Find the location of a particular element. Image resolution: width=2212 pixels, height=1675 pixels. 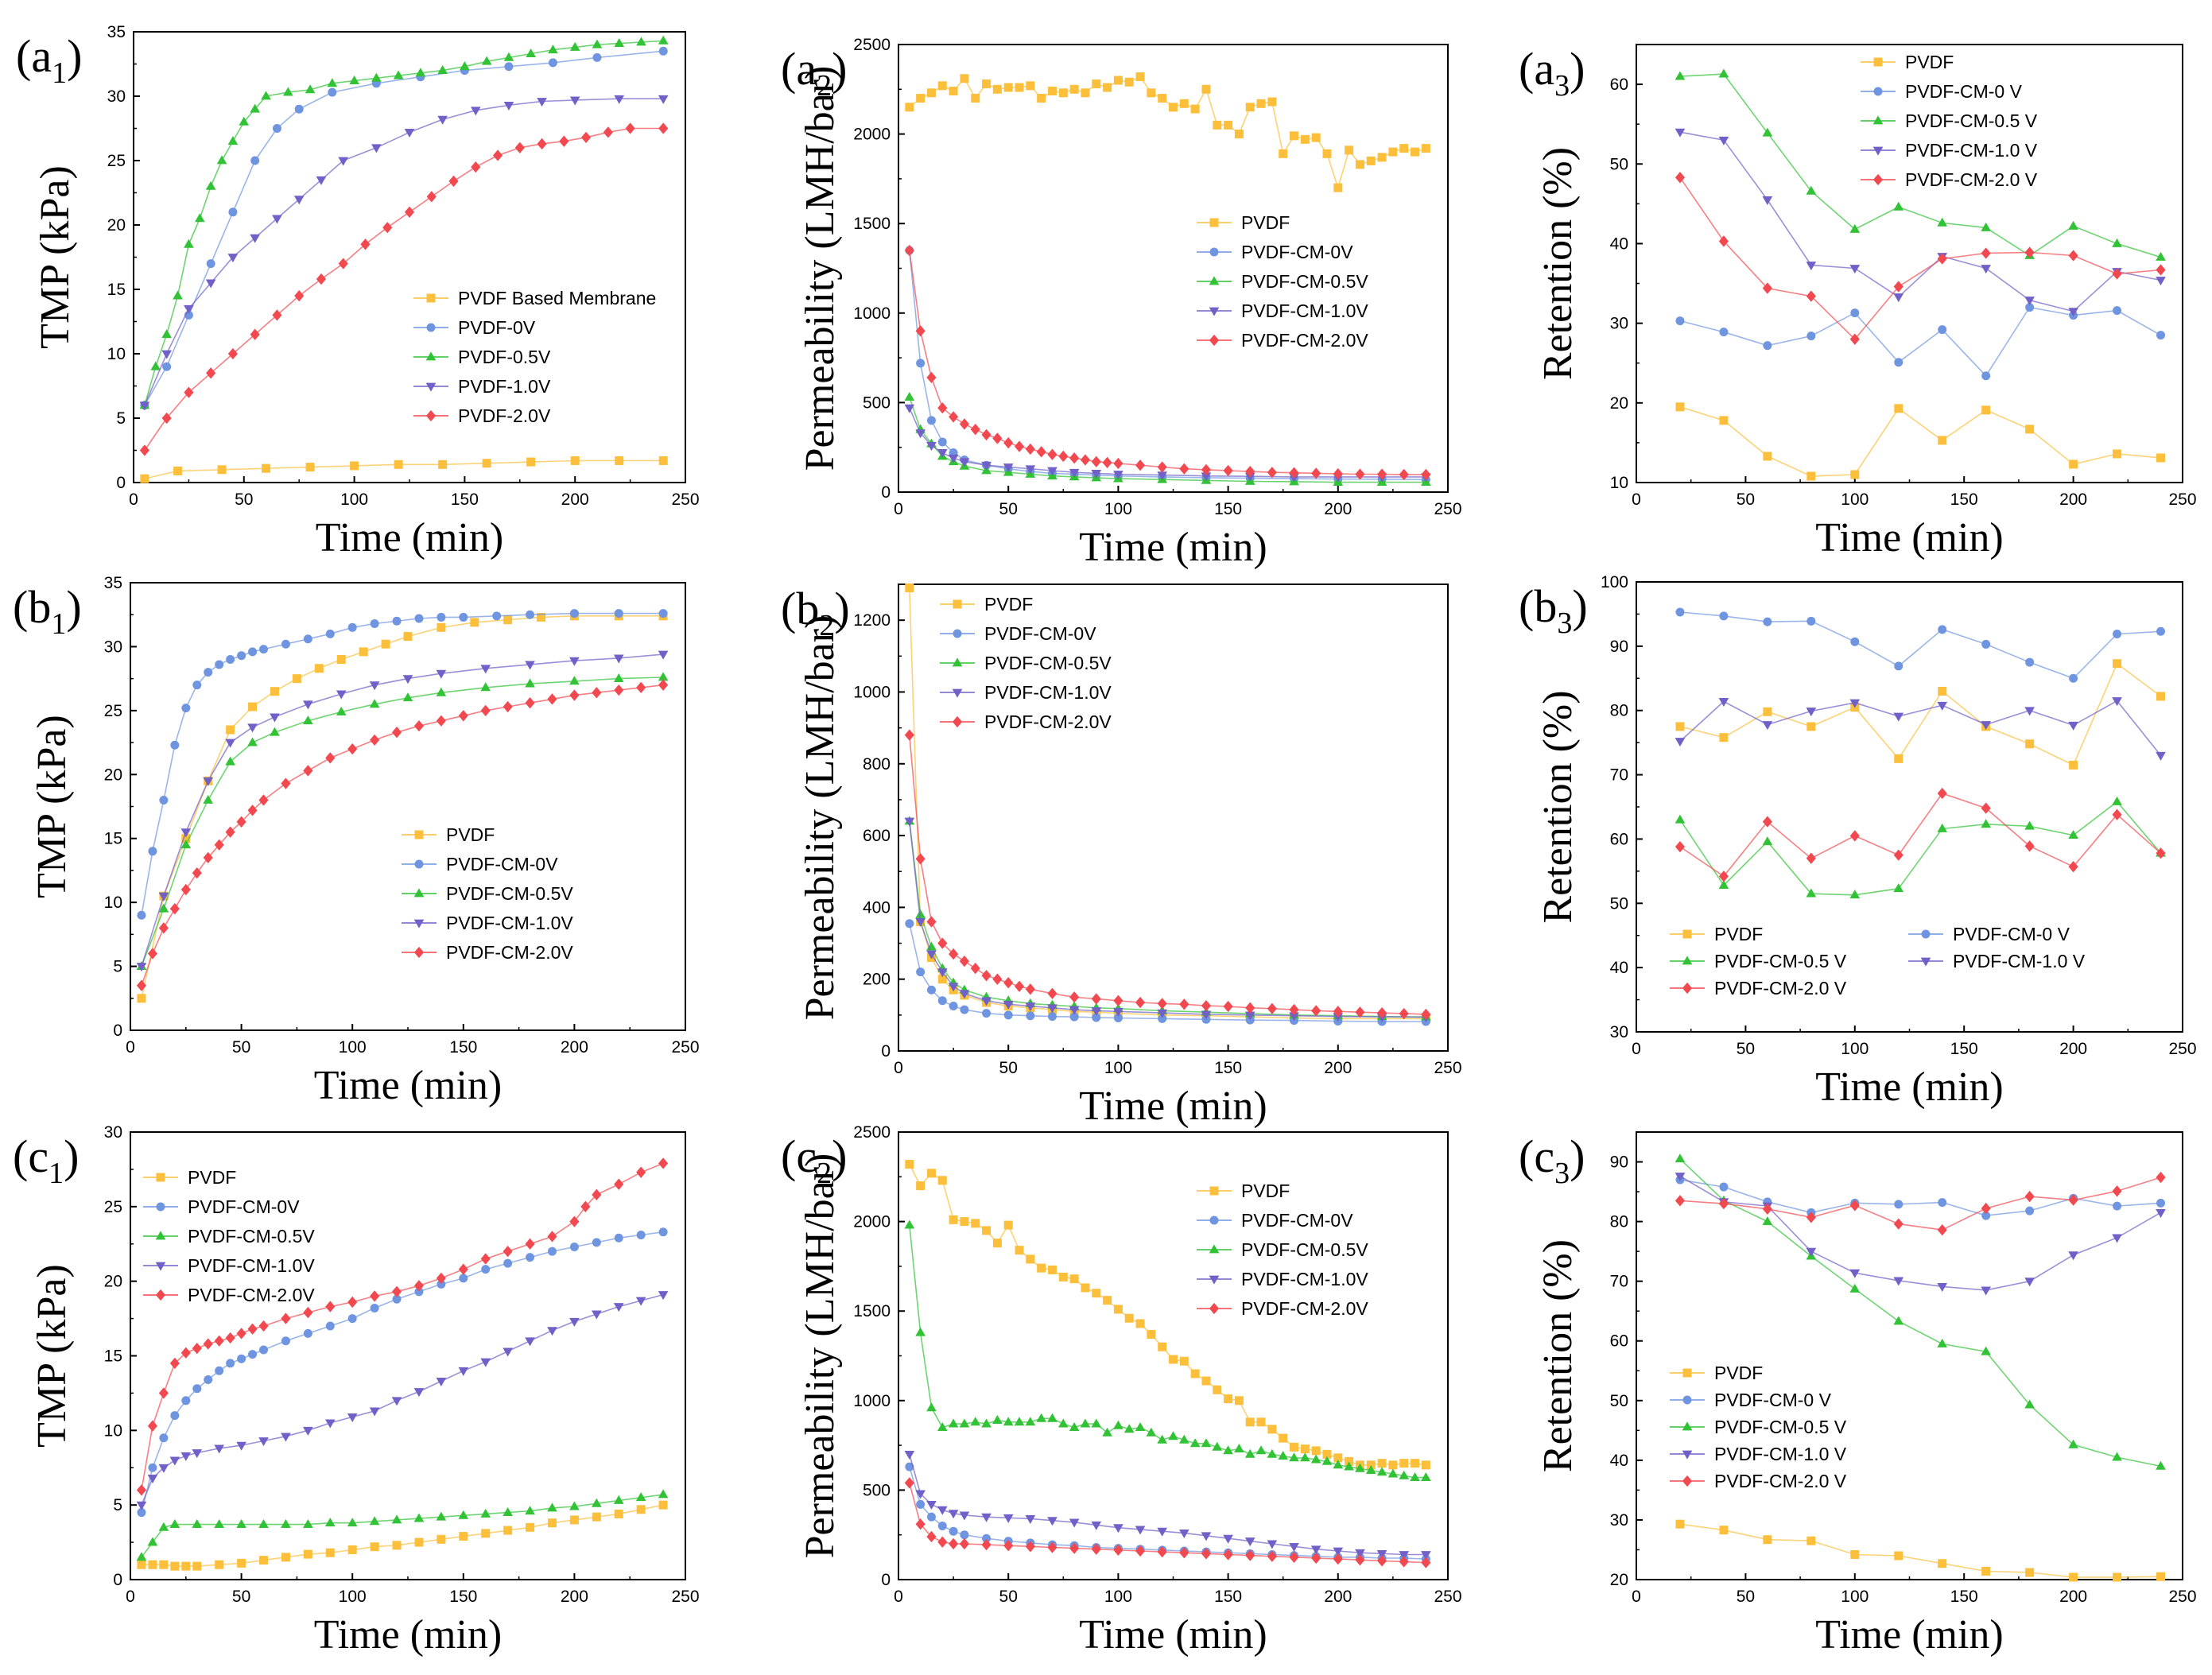

y-tick-label: 10 is located at coordinates (116, 354).